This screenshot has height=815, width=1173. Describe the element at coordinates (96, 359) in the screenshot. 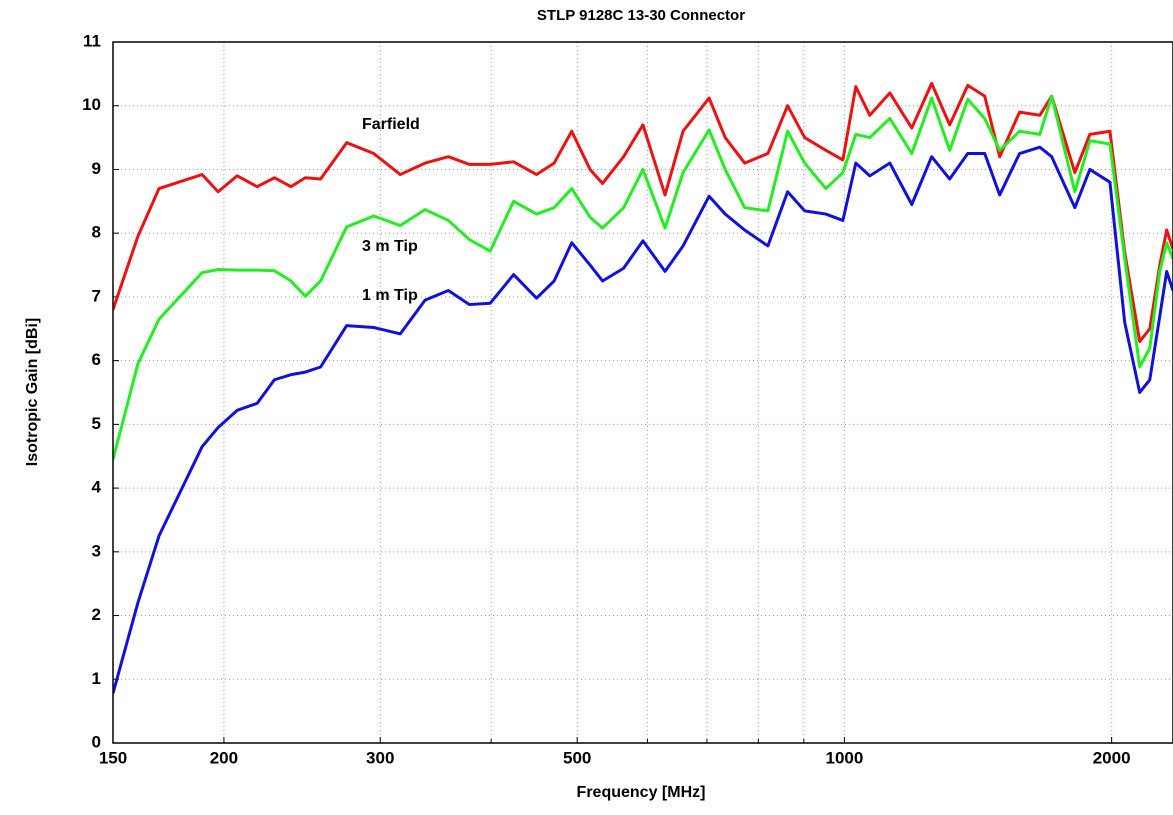

I see `y-tick-label: 6` at that location.